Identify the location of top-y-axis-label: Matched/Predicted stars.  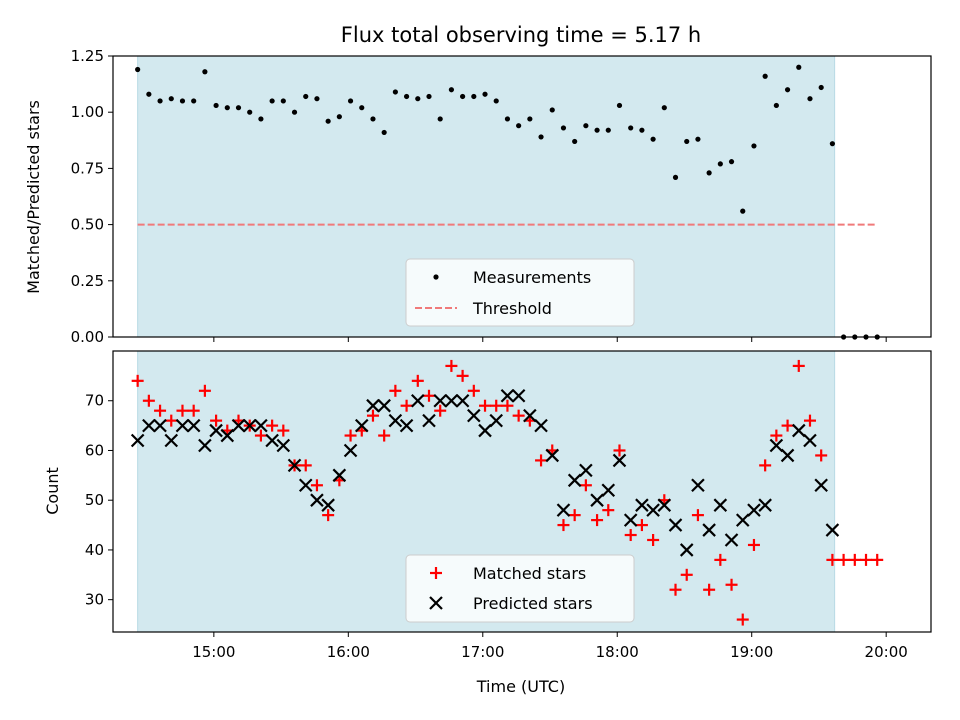
(33, 197).